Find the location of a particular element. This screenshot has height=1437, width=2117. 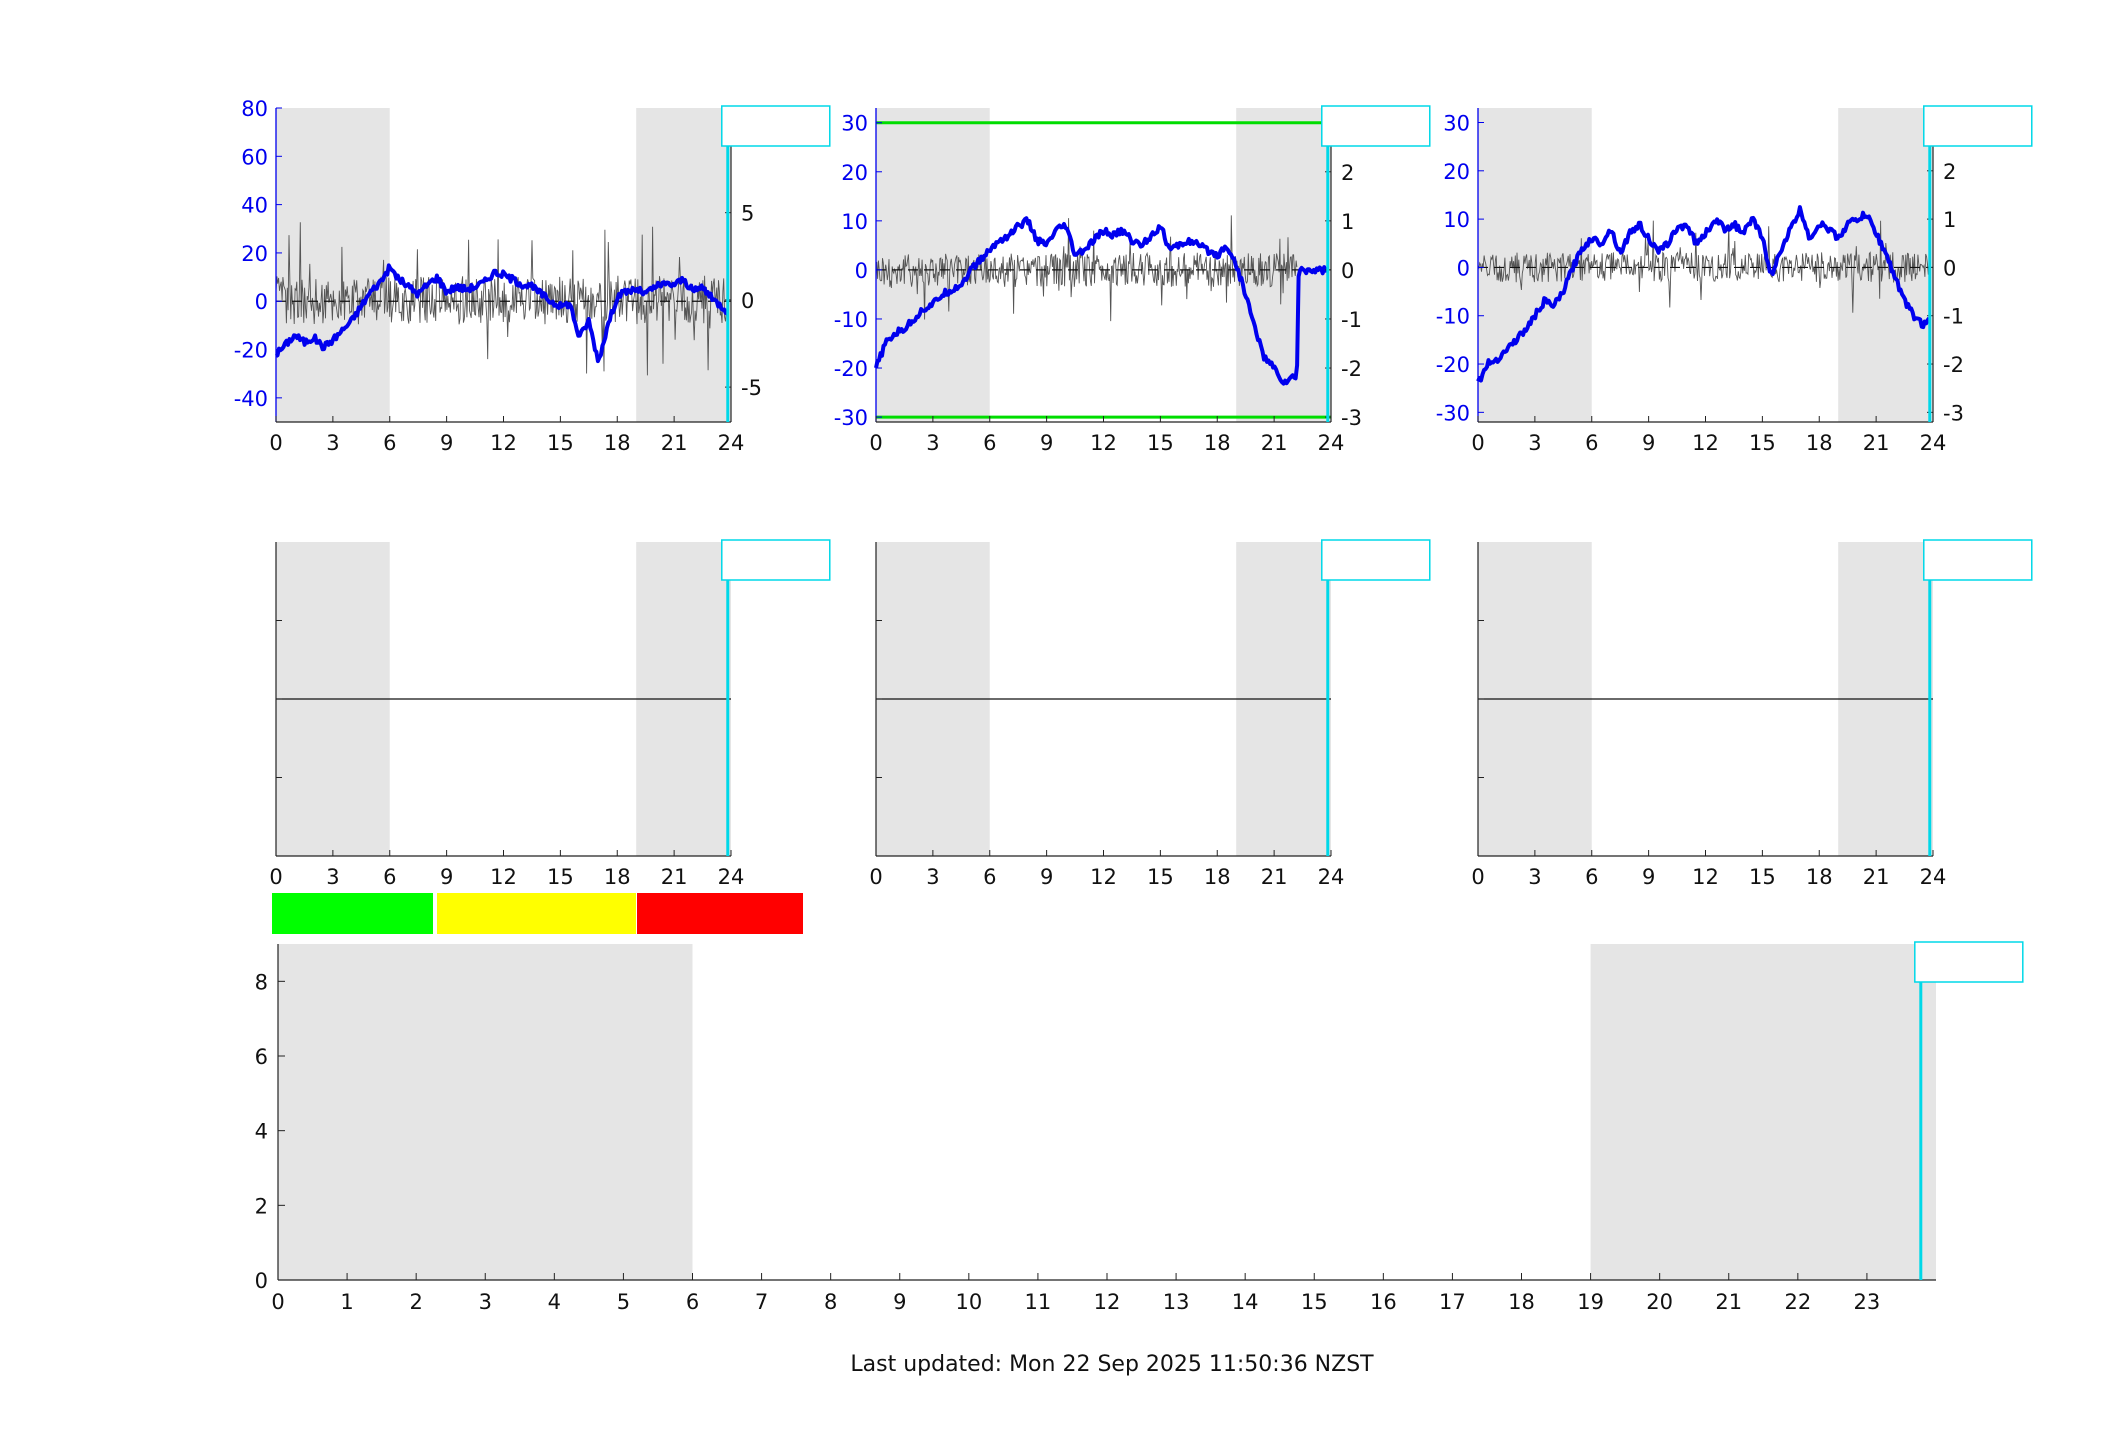

y-tick-label-right: 5 is located at coordinates (747, 214).